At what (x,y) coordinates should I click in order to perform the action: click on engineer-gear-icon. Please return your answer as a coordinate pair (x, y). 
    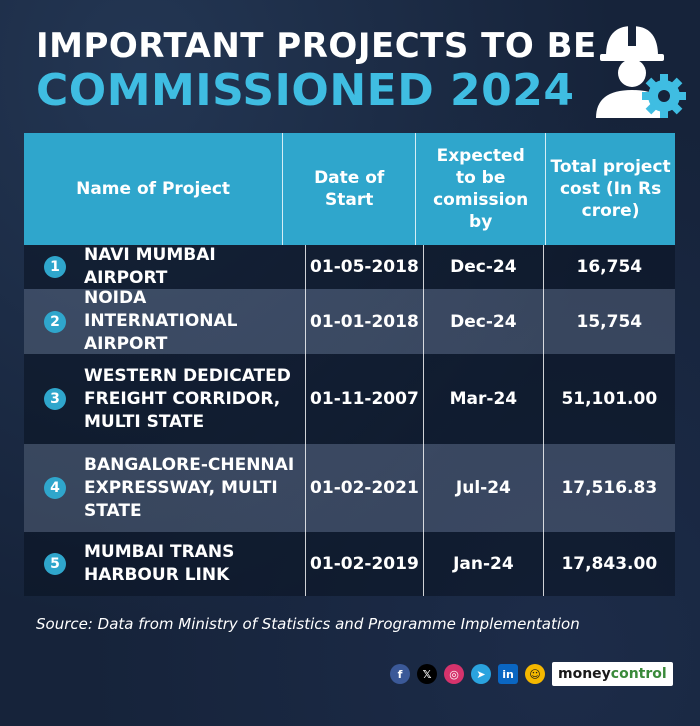
    Looking at the image, I should click on (641, 72).